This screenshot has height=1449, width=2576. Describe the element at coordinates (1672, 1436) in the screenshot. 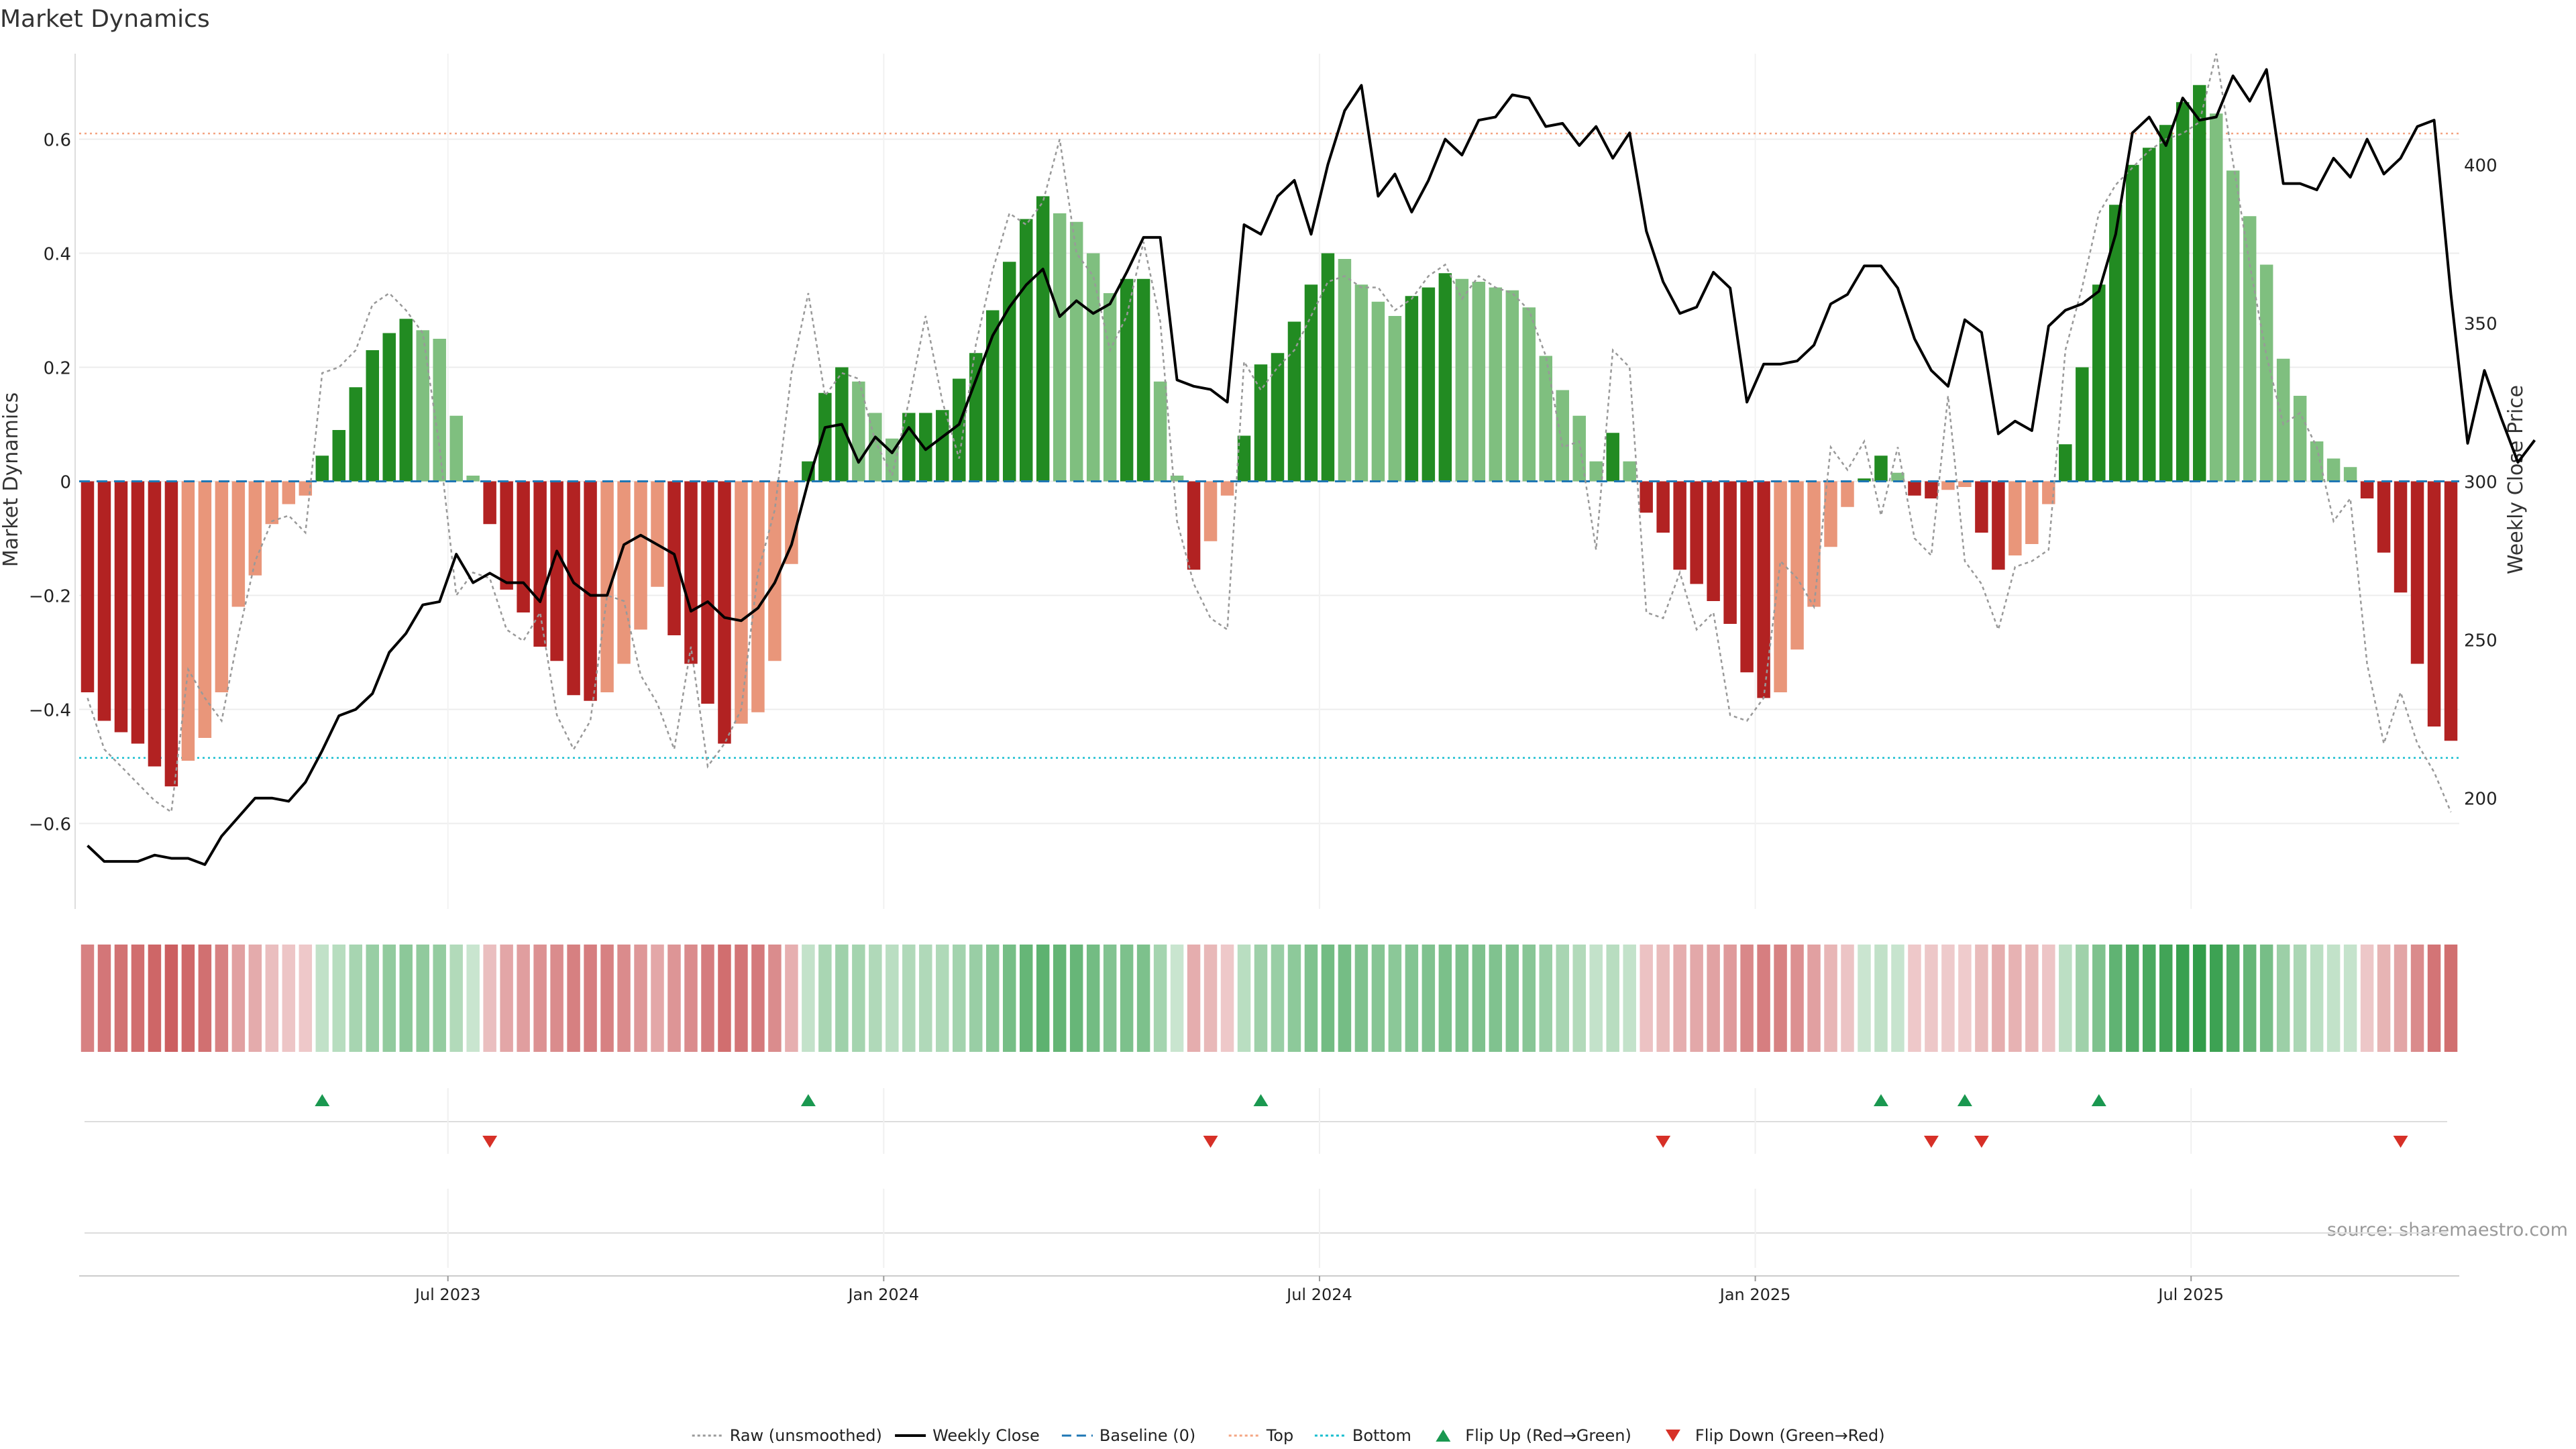

I see `legend-symbol-flip-down` at that location.